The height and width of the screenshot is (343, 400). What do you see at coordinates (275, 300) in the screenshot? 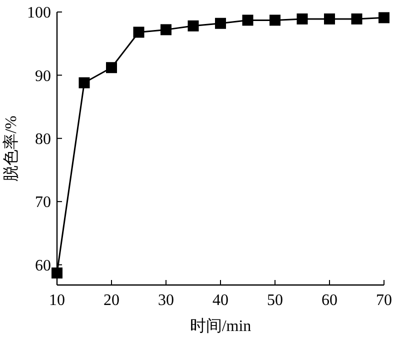
I see `x-tick-label: 50` at bounding box center [275, 300].